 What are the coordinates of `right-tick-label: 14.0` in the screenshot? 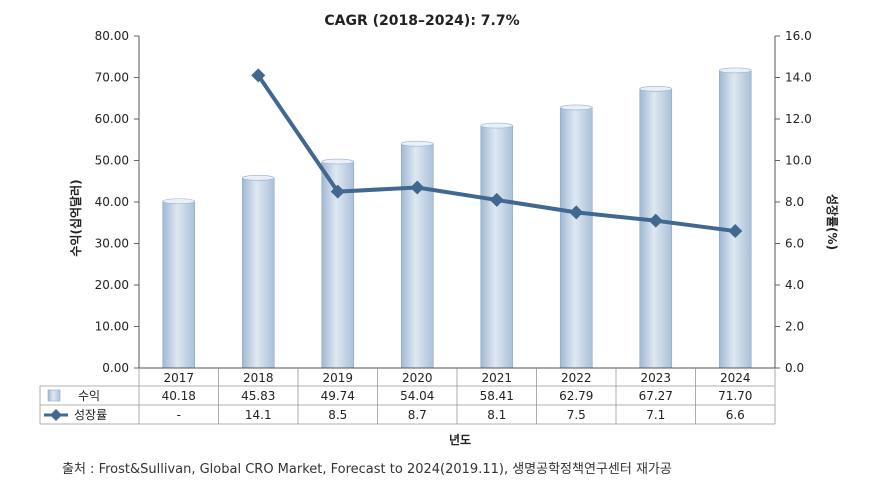 It's located at (798, 78).